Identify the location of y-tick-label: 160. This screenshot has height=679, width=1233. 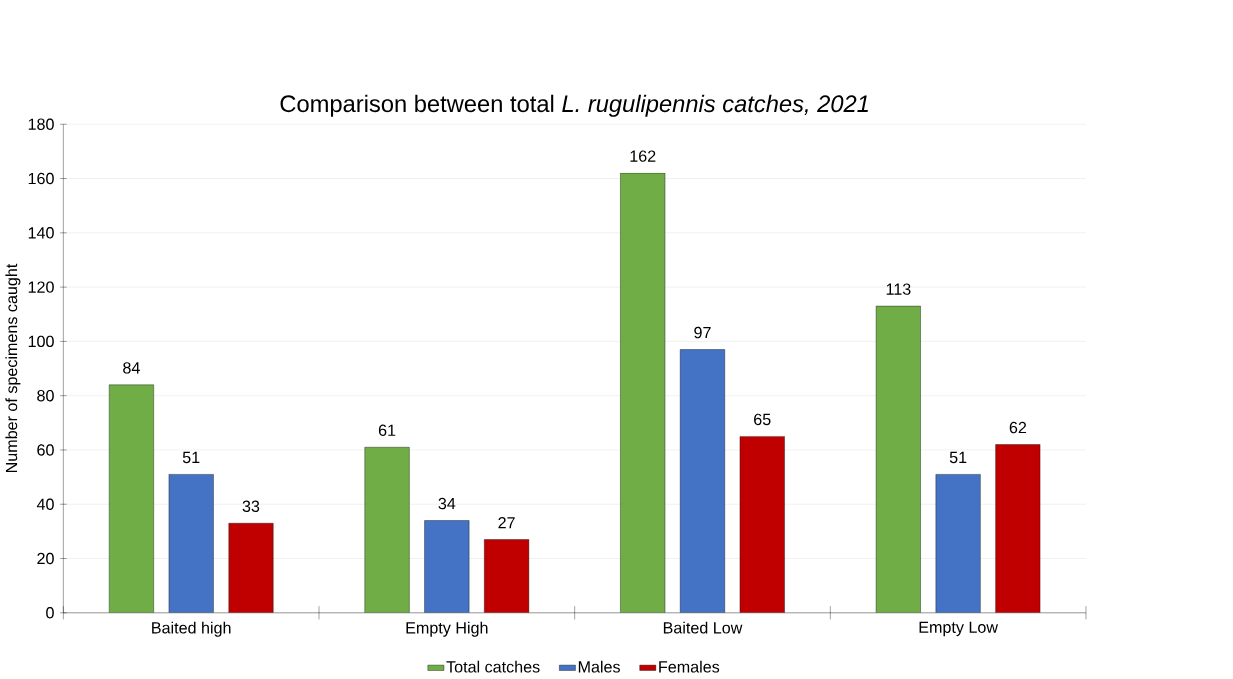
(41, 179).